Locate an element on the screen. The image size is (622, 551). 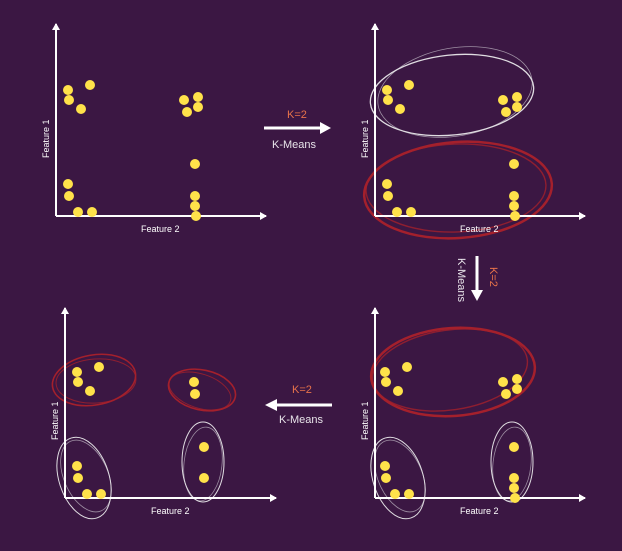
panel-bottom-left: Feature 2 Feature 1 is located at coordinates (163, 413).